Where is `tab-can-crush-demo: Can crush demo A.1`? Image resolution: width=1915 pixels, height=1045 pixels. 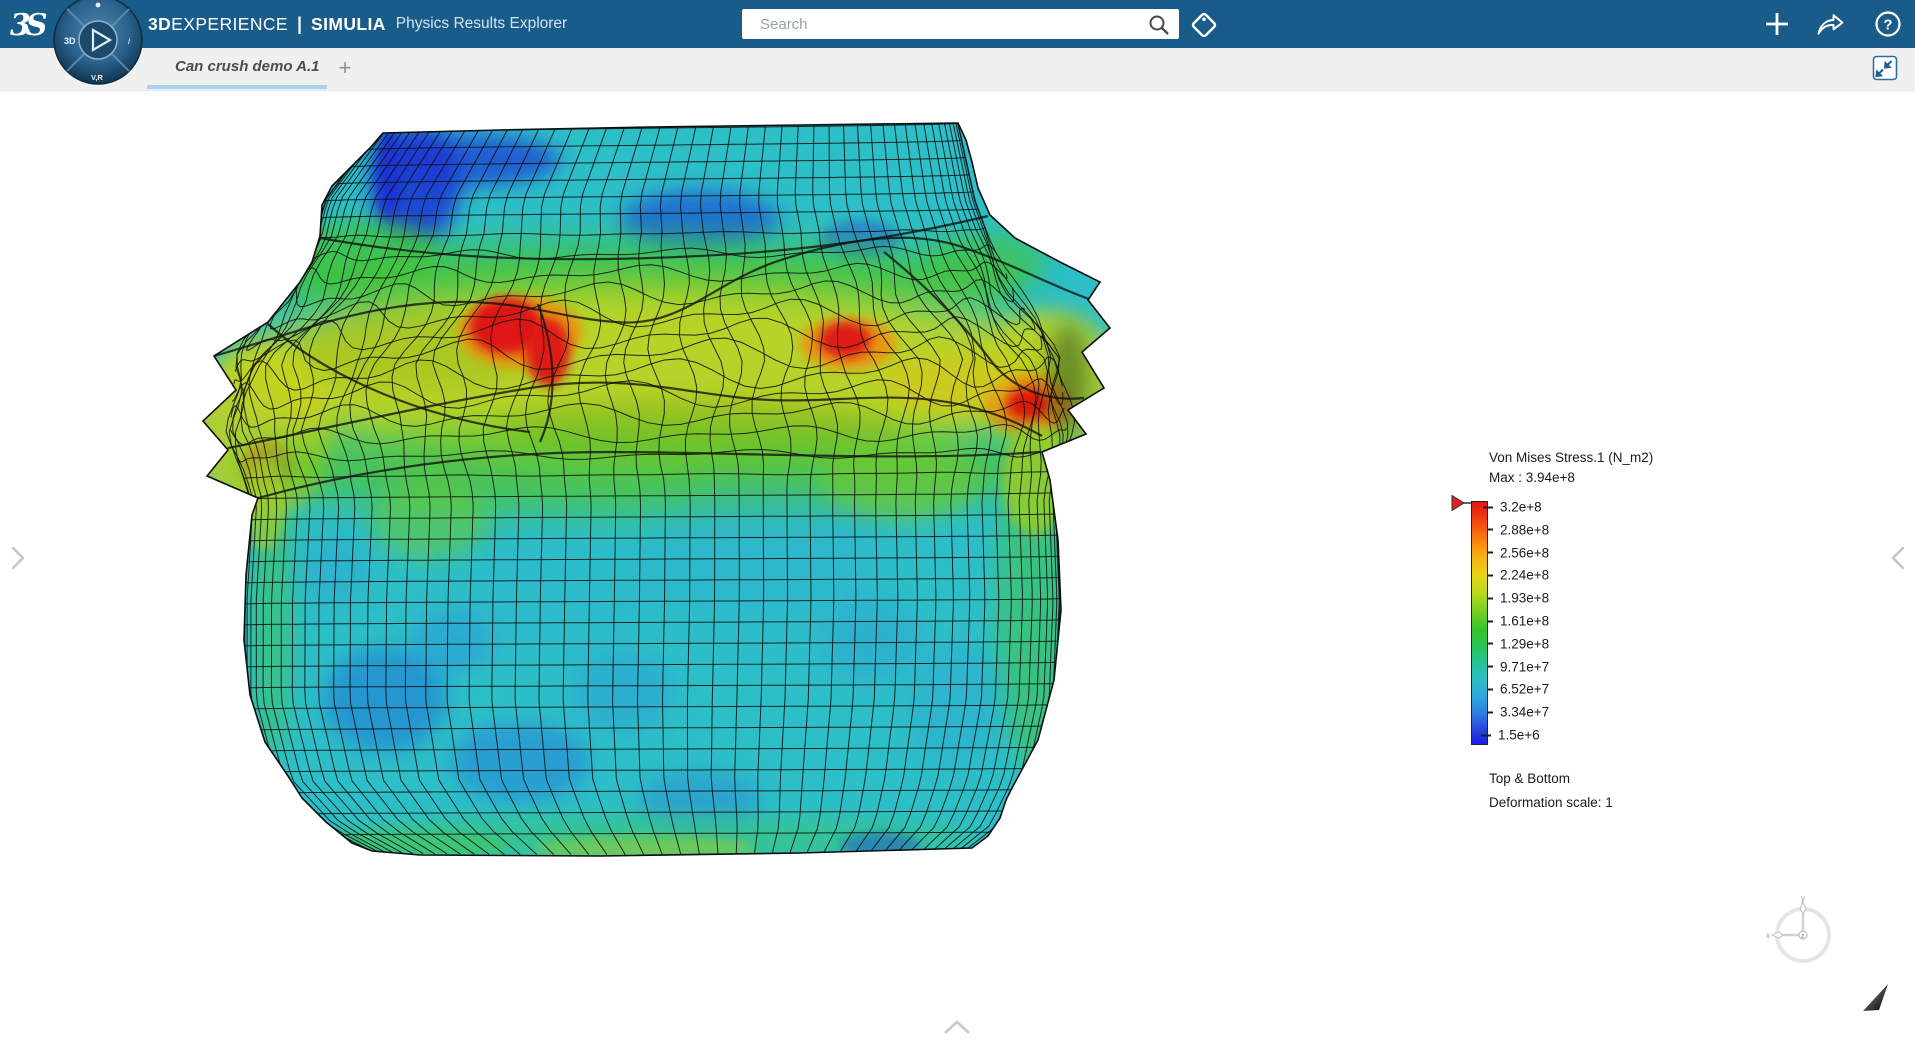
tab-can-crush-demo: Can crush demo A.1 is located at coordinates (237, 69).